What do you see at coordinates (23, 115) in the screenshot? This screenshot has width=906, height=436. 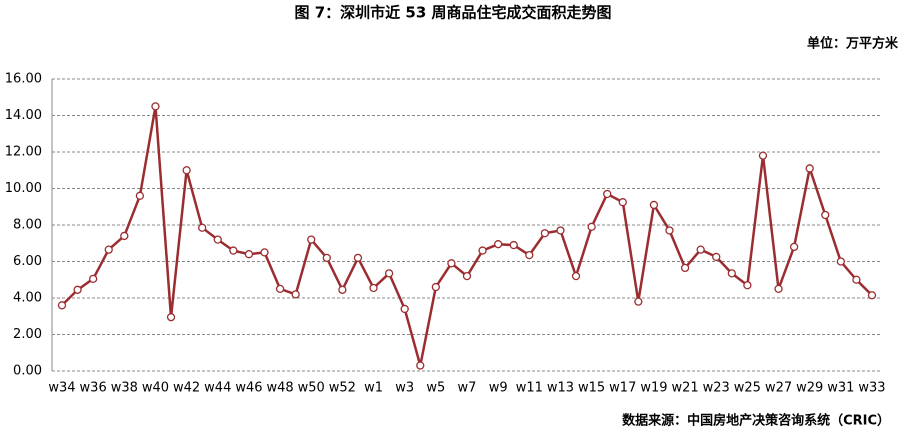 I see `y-tick-label: 14.00` at bounding box center [23, 115].